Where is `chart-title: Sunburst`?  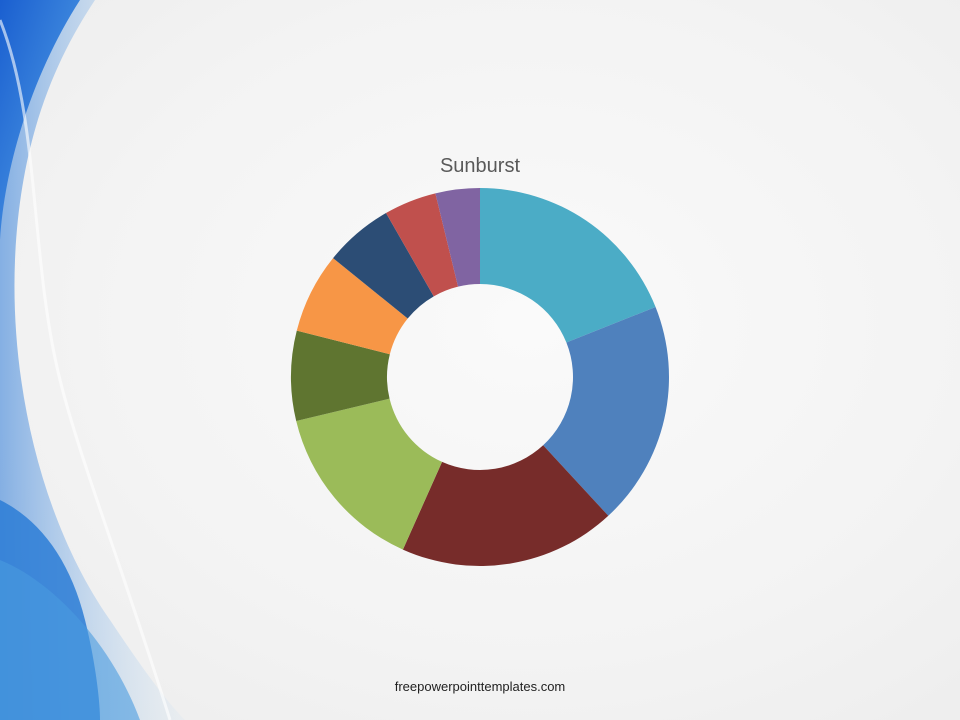
chart-title: Sunburst is located at coordinates (480, 166).